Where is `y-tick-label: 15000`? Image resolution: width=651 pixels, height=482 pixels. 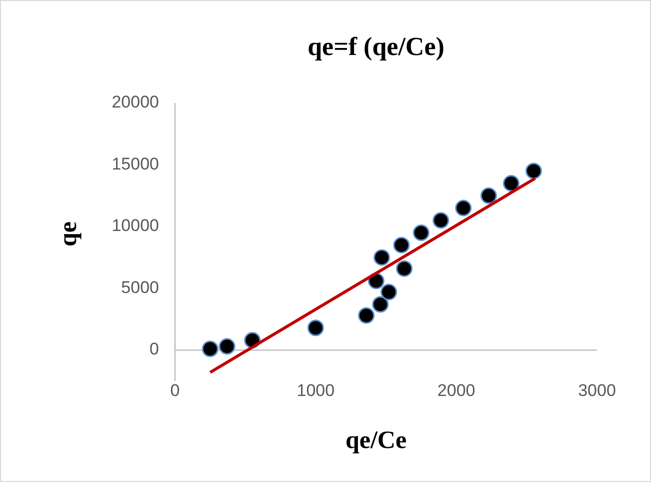 y-tick-label: 15000 is located at coordinates (135, 164).